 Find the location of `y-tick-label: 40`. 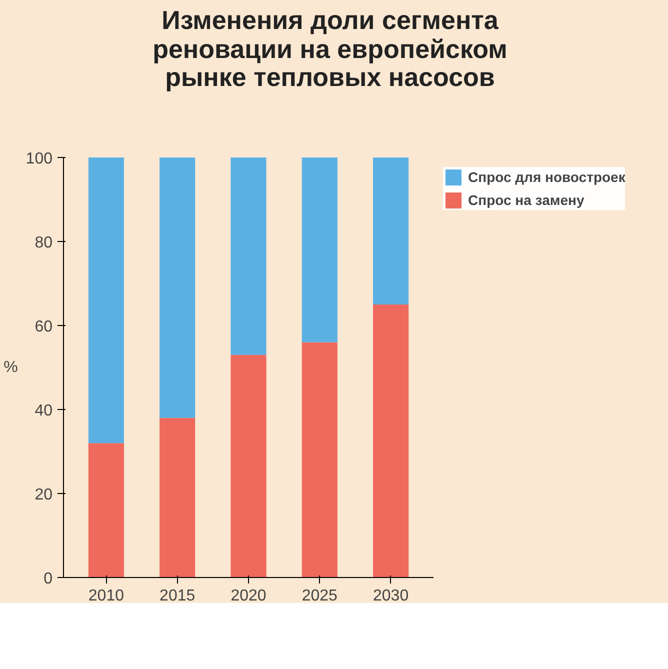

y-tick-label: 40 is located at coordinates (43, 411).